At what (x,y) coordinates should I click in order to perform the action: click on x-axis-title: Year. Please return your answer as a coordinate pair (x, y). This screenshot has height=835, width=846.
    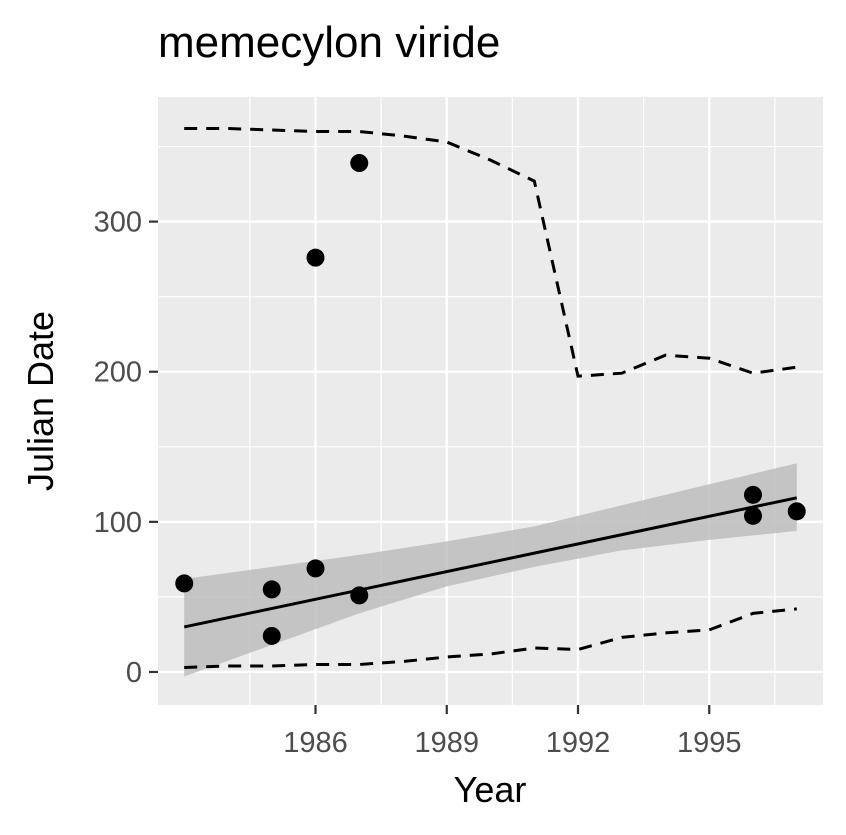
    Looking at the image, I should click on (490, 789).